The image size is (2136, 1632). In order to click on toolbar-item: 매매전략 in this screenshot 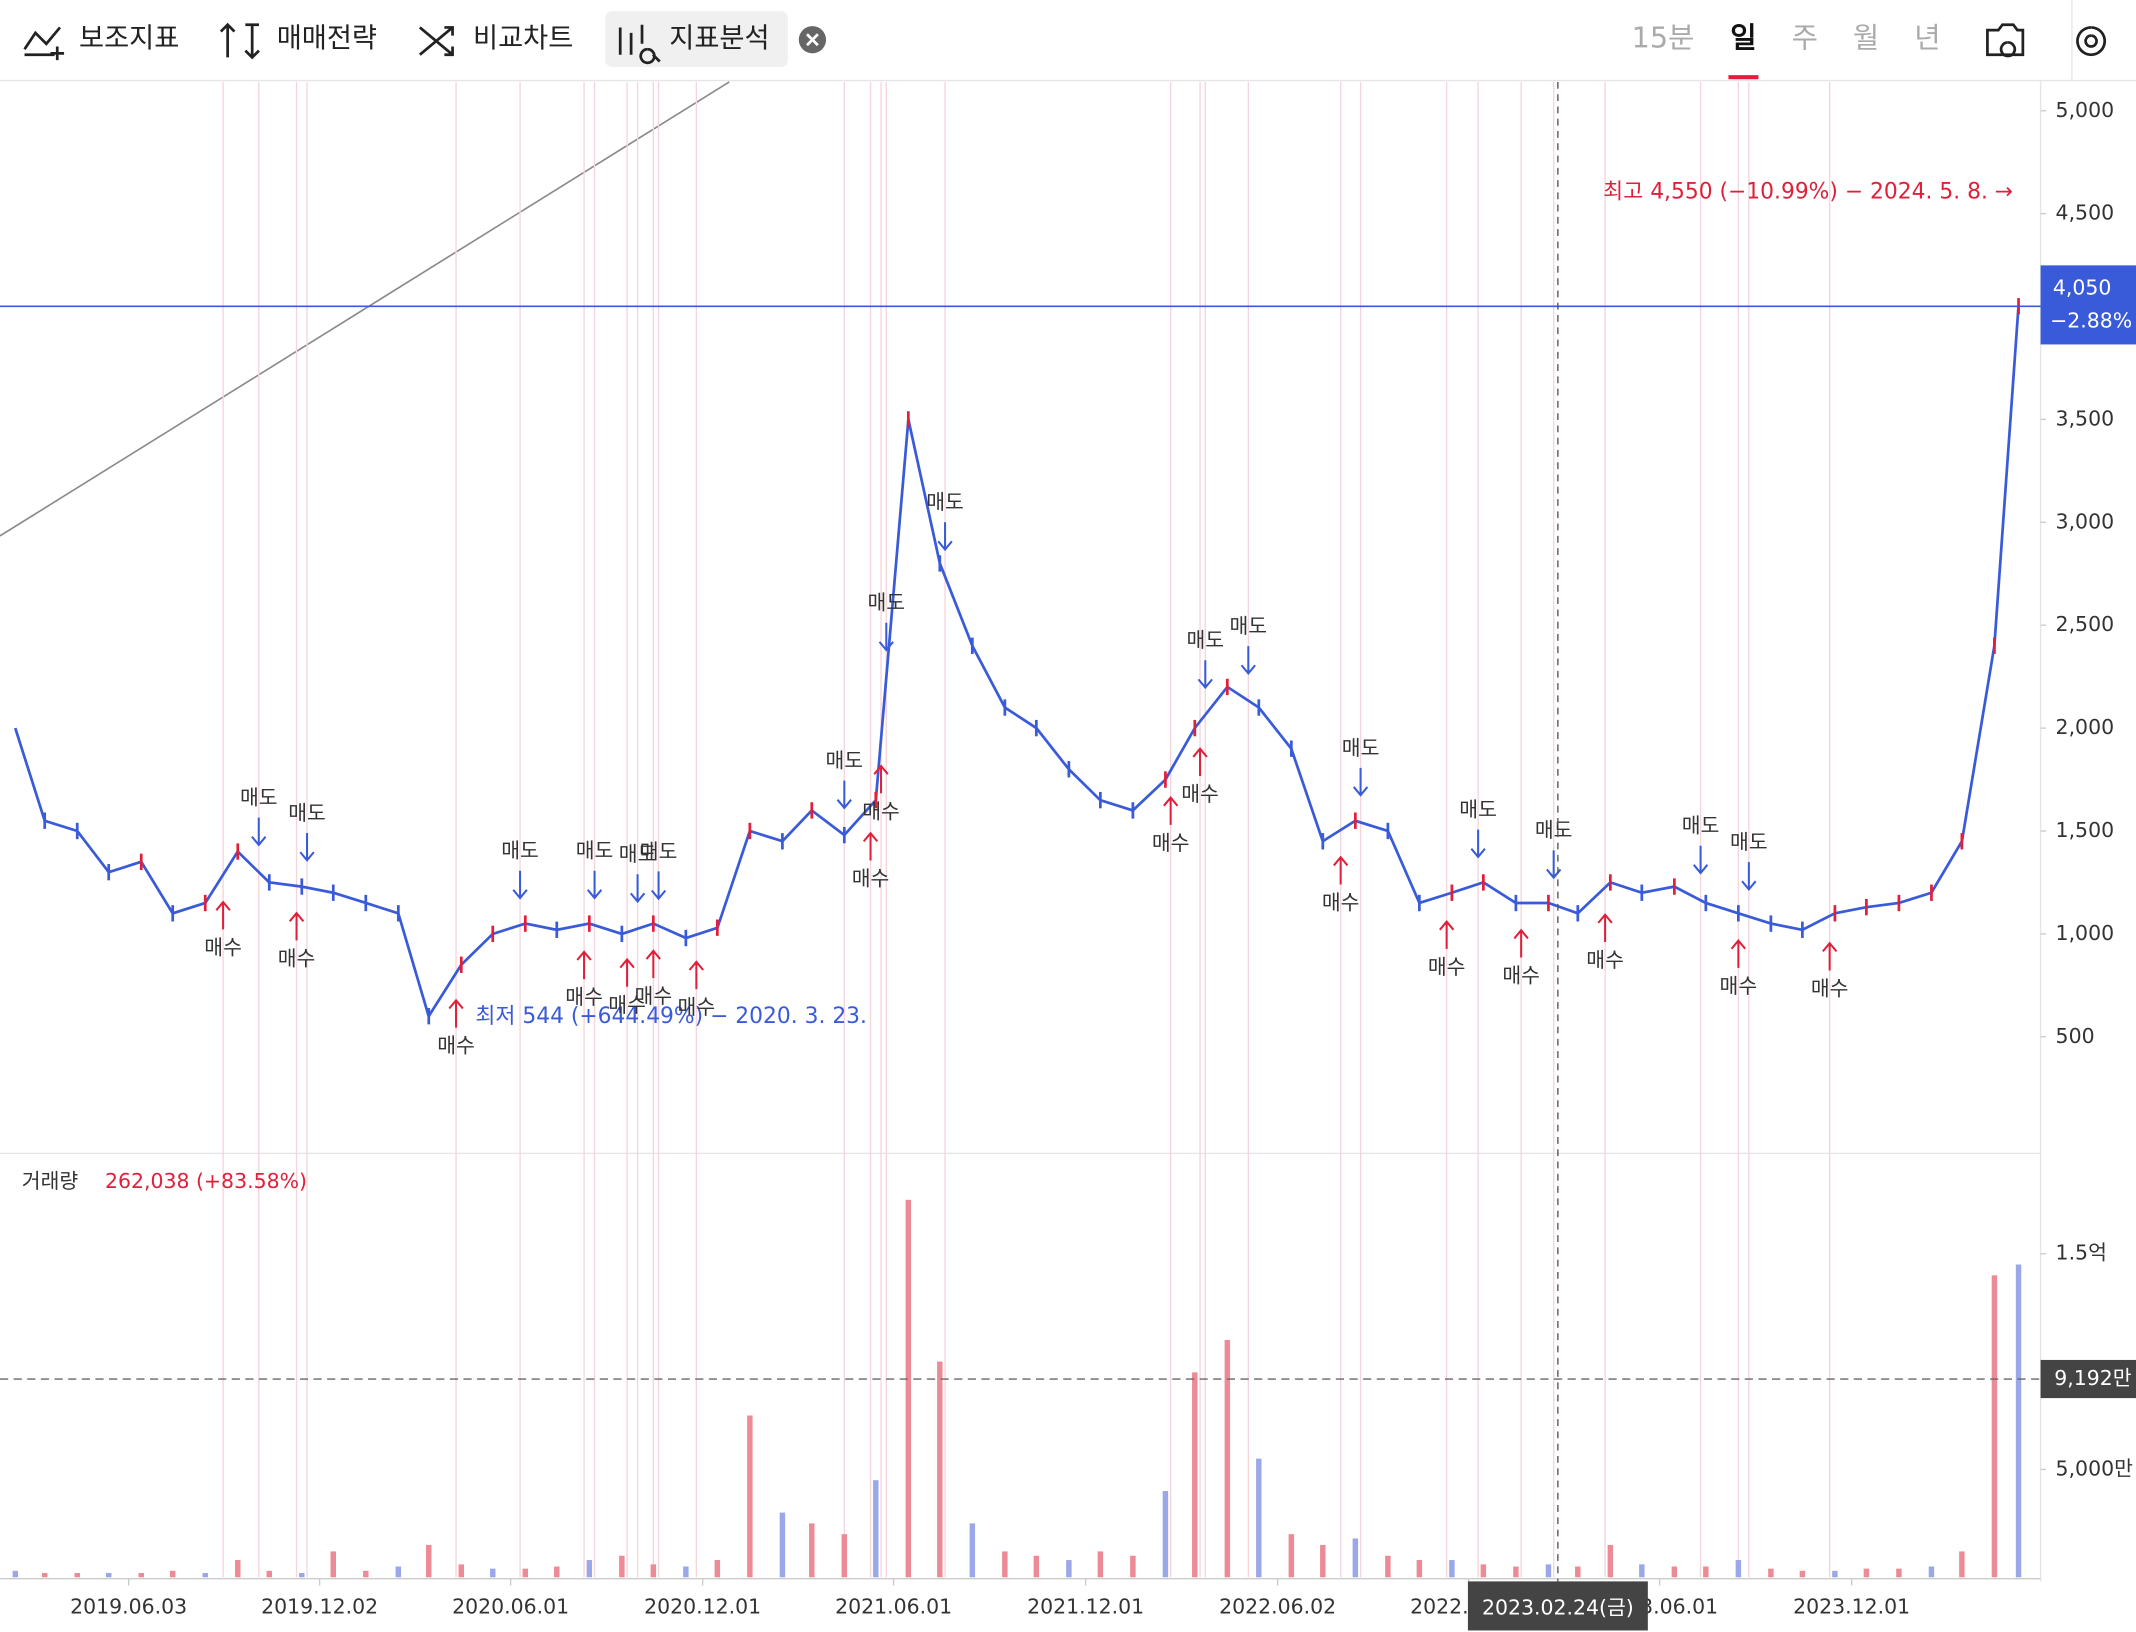, I will do `click(327, 38)`.